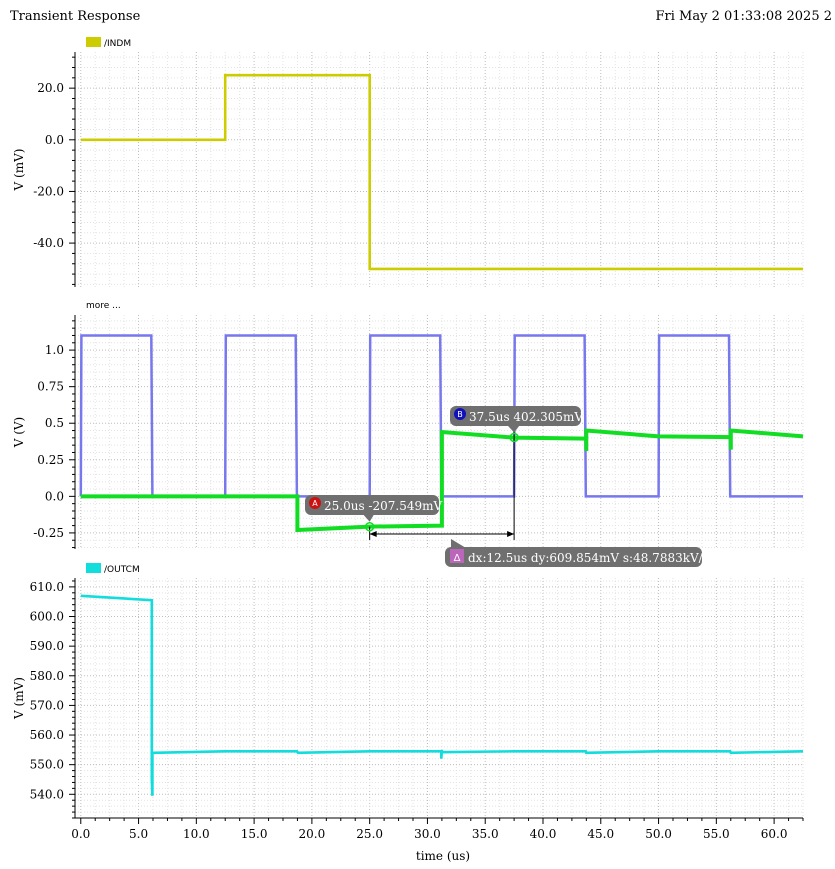 Image resolution: width=835 pixels, height=869 pixels. Describe the element at coordinates (716, 834) in the screenshot. I see `x-tick-label: 55.0` at that location.